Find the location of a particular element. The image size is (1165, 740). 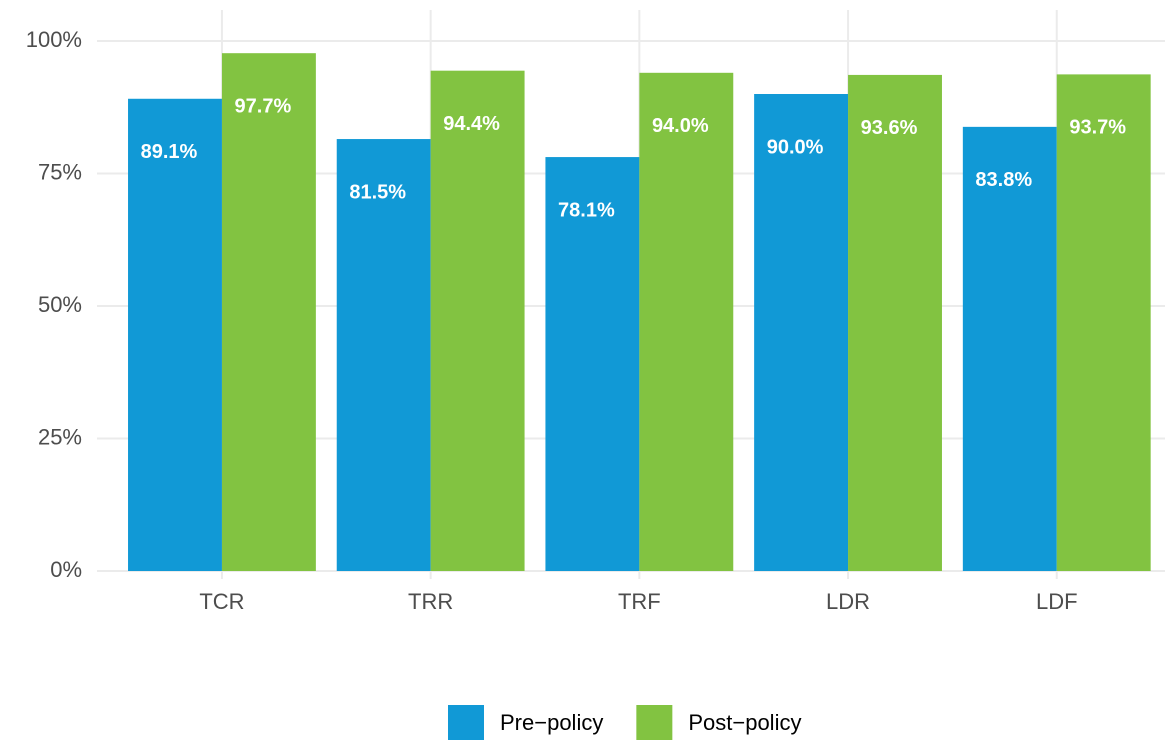

value-label: 93.7% is located at coordinates (1097, 128).